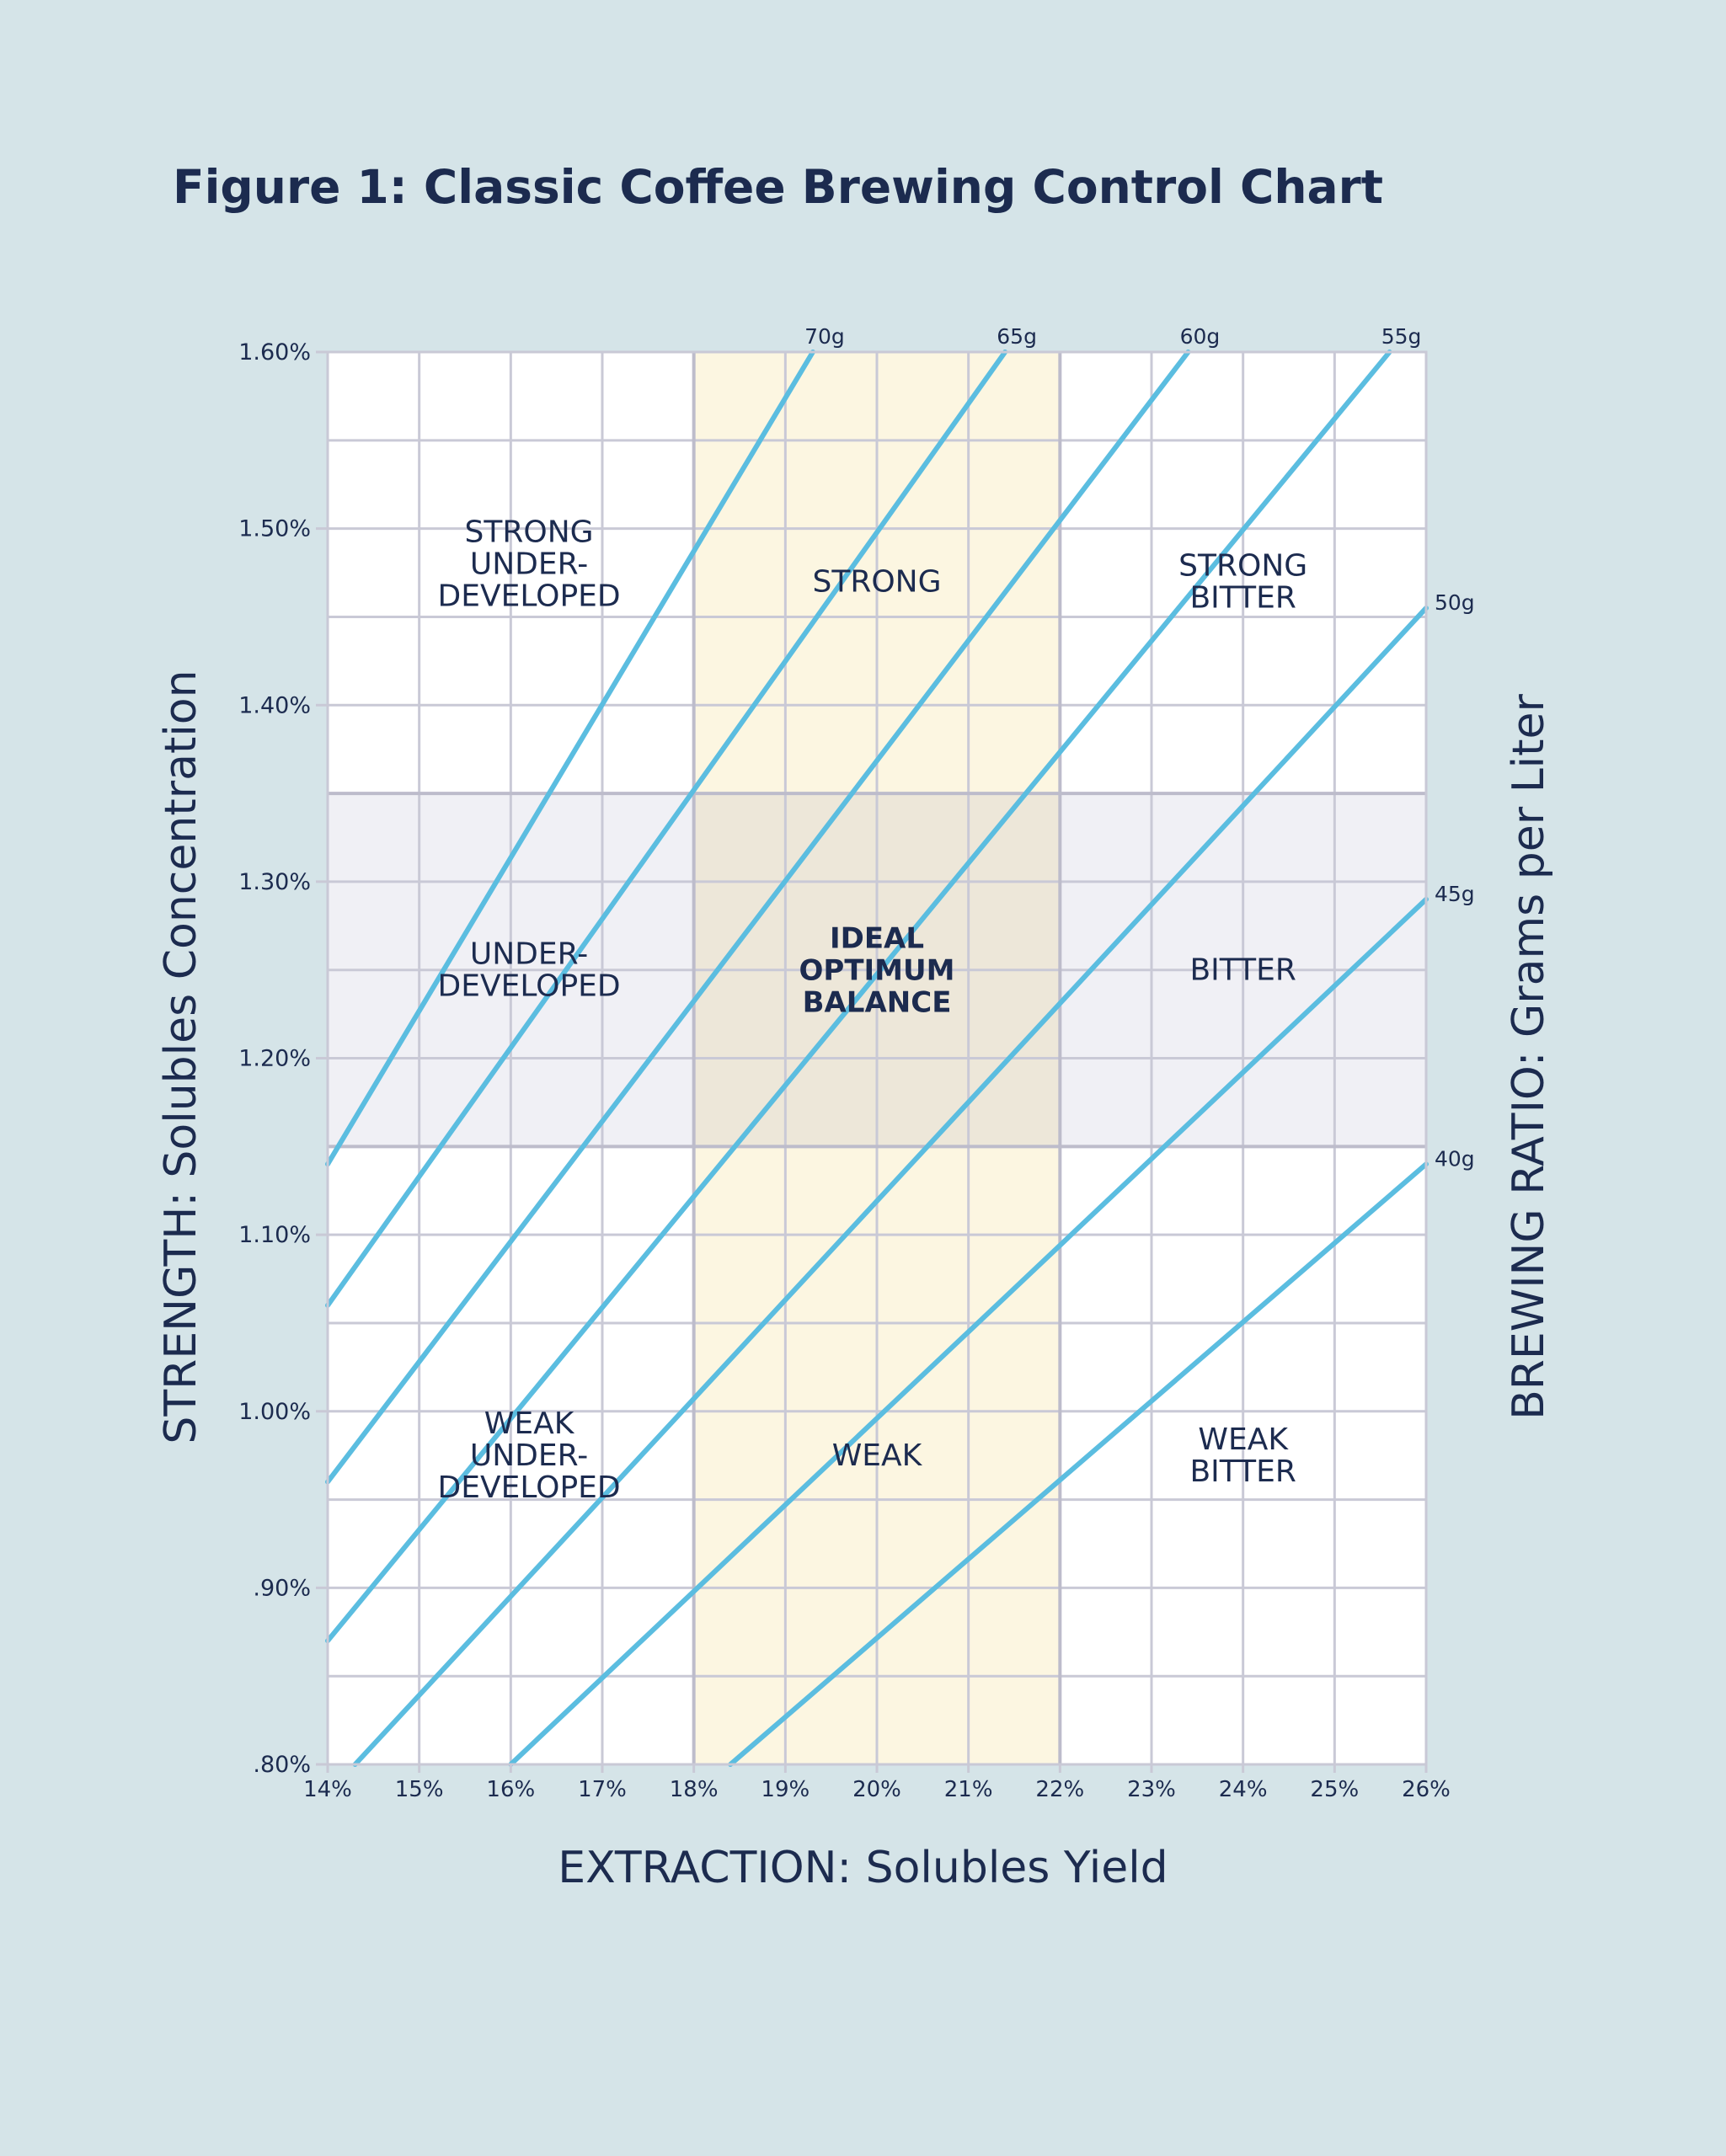 The width and height of the screenshot is (1726, 2156). What do you see at coordinates (877, 1003) in the screenshot?
I see `region-label-line: BALANCE` at bounding box center [877, 1003].